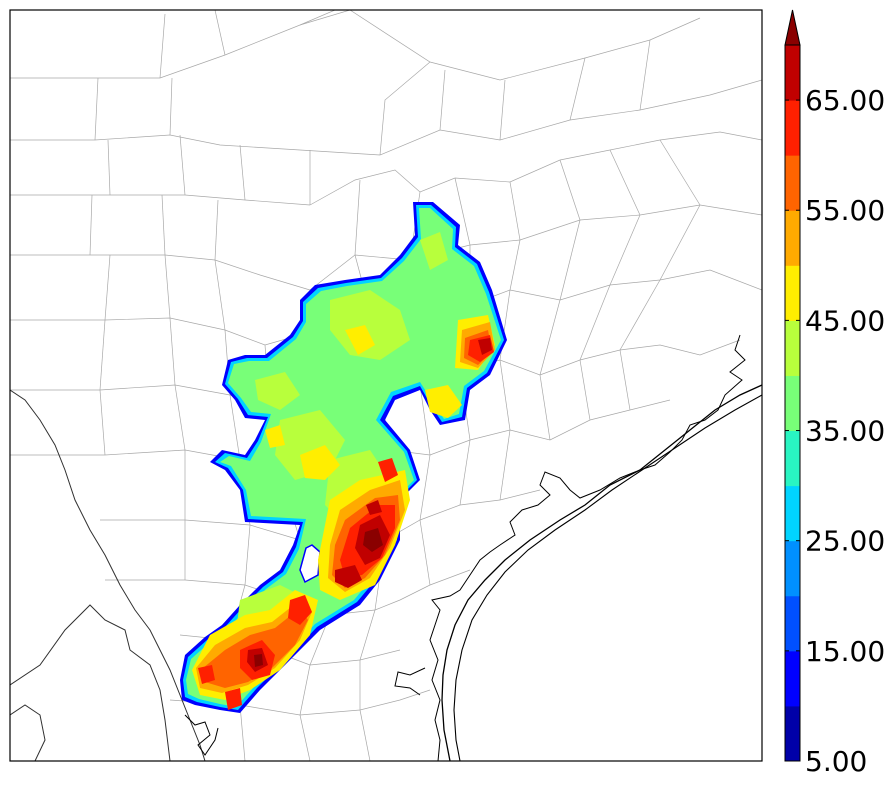 Image resolution: width=894 pixels, height=785 pixels. What do you see at coordinates (845, 541) in the screenshot?
I see `colorbar-tick-label: 25.00` at bounding box center [845, 541].